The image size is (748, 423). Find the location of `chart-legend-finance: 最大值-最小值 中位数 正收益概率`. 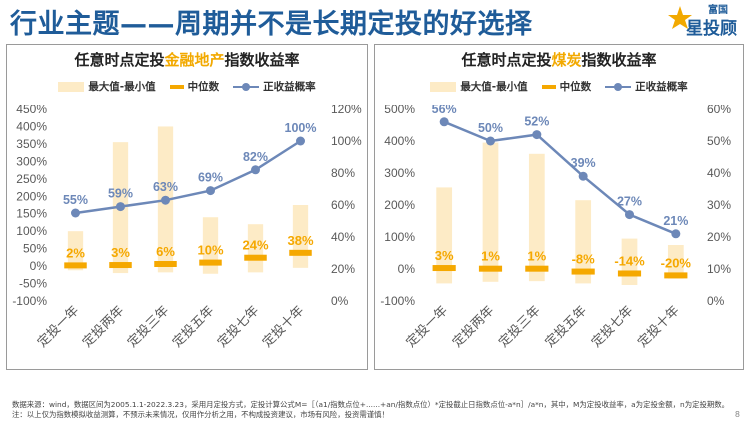

chart-legend-finance: 最大值-最小值 中位数 正收益概率 is located at coordinates (187, 86).